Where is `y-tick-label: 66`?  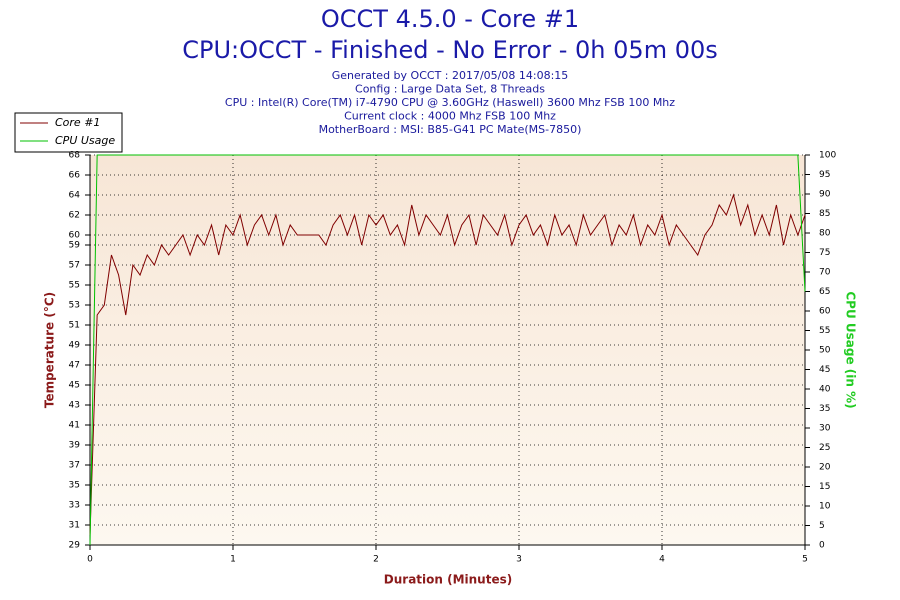 y-tick-label: 66 is located at coordinates (75, 176).